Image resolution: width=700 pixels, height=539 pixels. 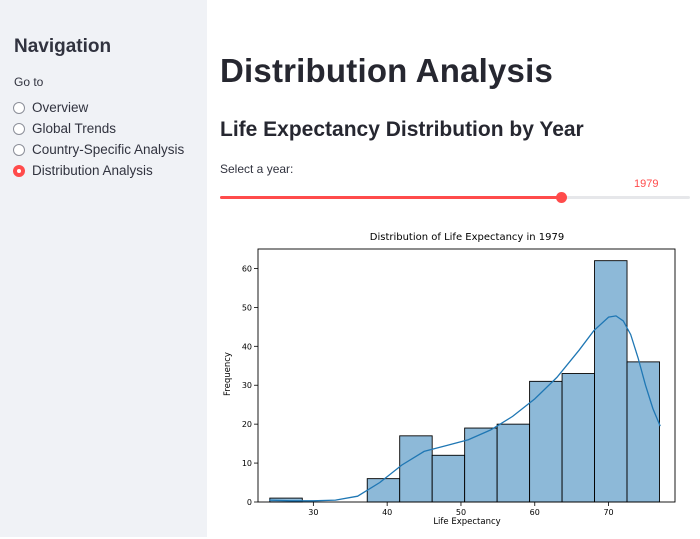 What do you see at coordinates (390, 197) in the screenshot?
I see `slider-fill` at bounding box center [390, 197].